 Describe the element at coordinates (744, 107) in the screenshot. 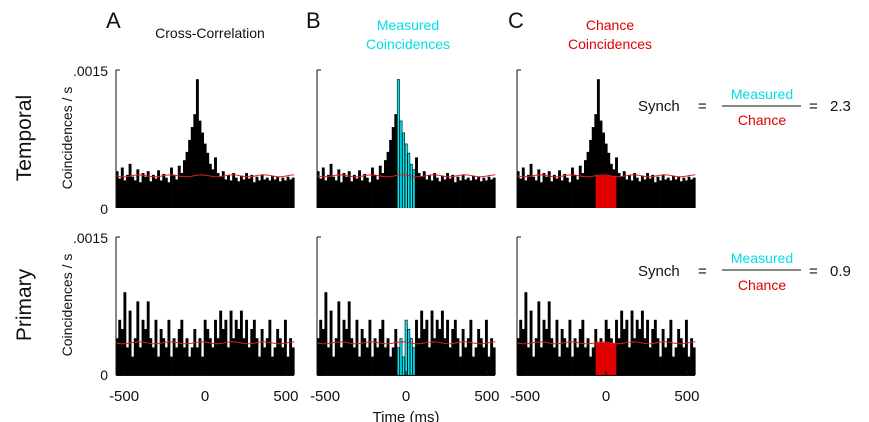

I see `synch-equation-temporal: Synch = Measured Chance = 2.3` at that location.